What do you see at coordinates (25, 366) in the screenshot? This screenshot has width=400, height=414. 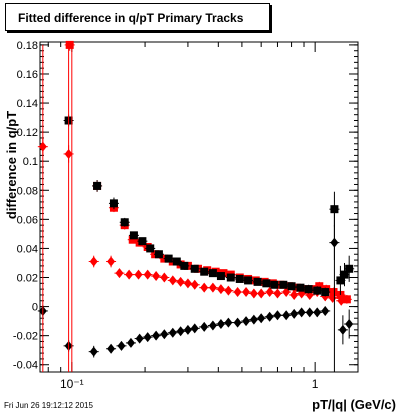 I see `y-tick-label: -0.04` at bounding box center [25, 366].